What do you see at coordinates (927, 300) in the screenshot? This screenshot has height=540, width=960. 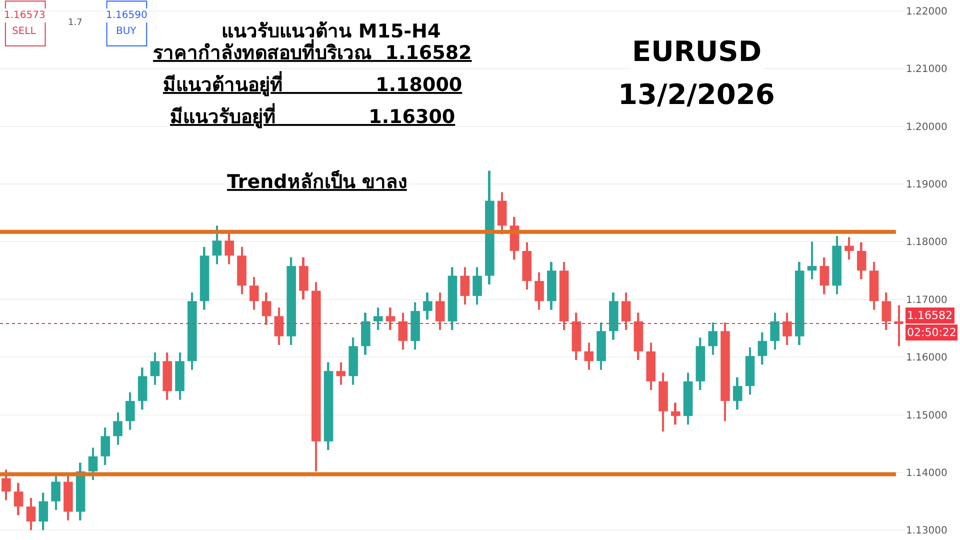 I see `y-tick-label: 1.17000` at bounding box center [927, 300].